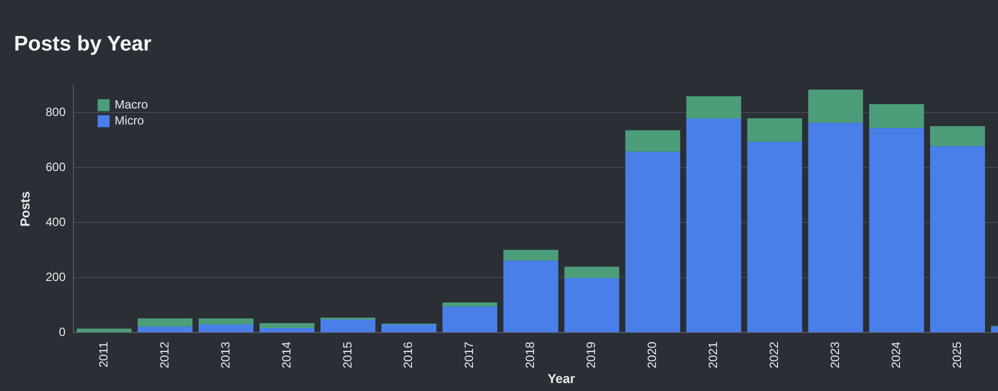 The height and width of the screenshot is (391, 998). What do you see at coordinates (895, 354) in the screenshot?
I see `x-tick-label: 2024` at bounding box center [895, 354].